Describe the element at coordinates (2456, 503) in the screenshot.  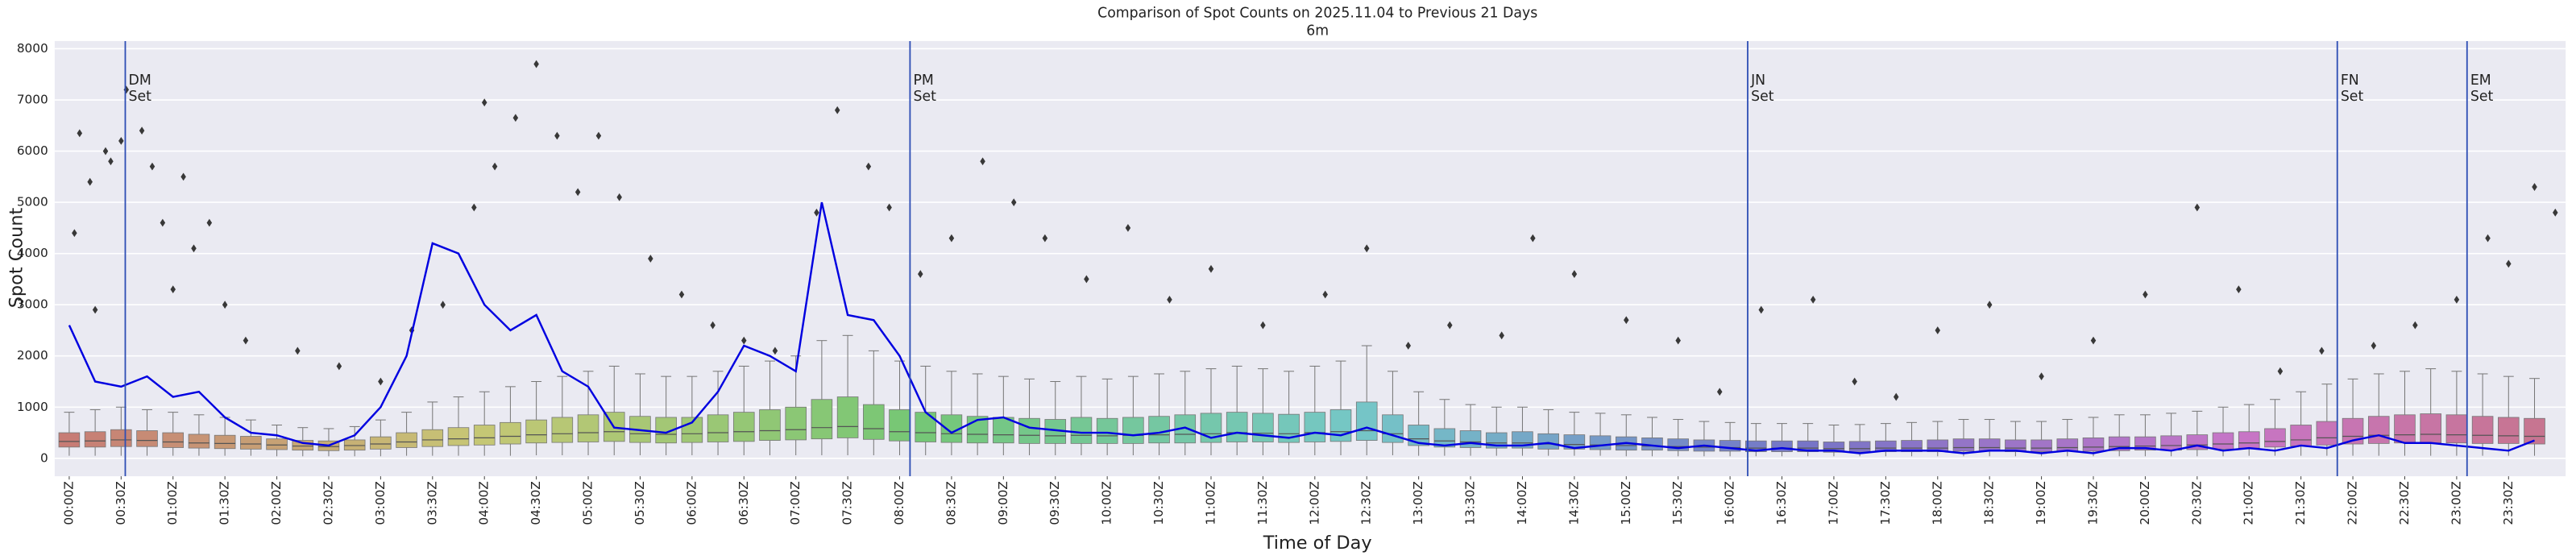
I see `x-tick-label: 23:00Z` at that location.